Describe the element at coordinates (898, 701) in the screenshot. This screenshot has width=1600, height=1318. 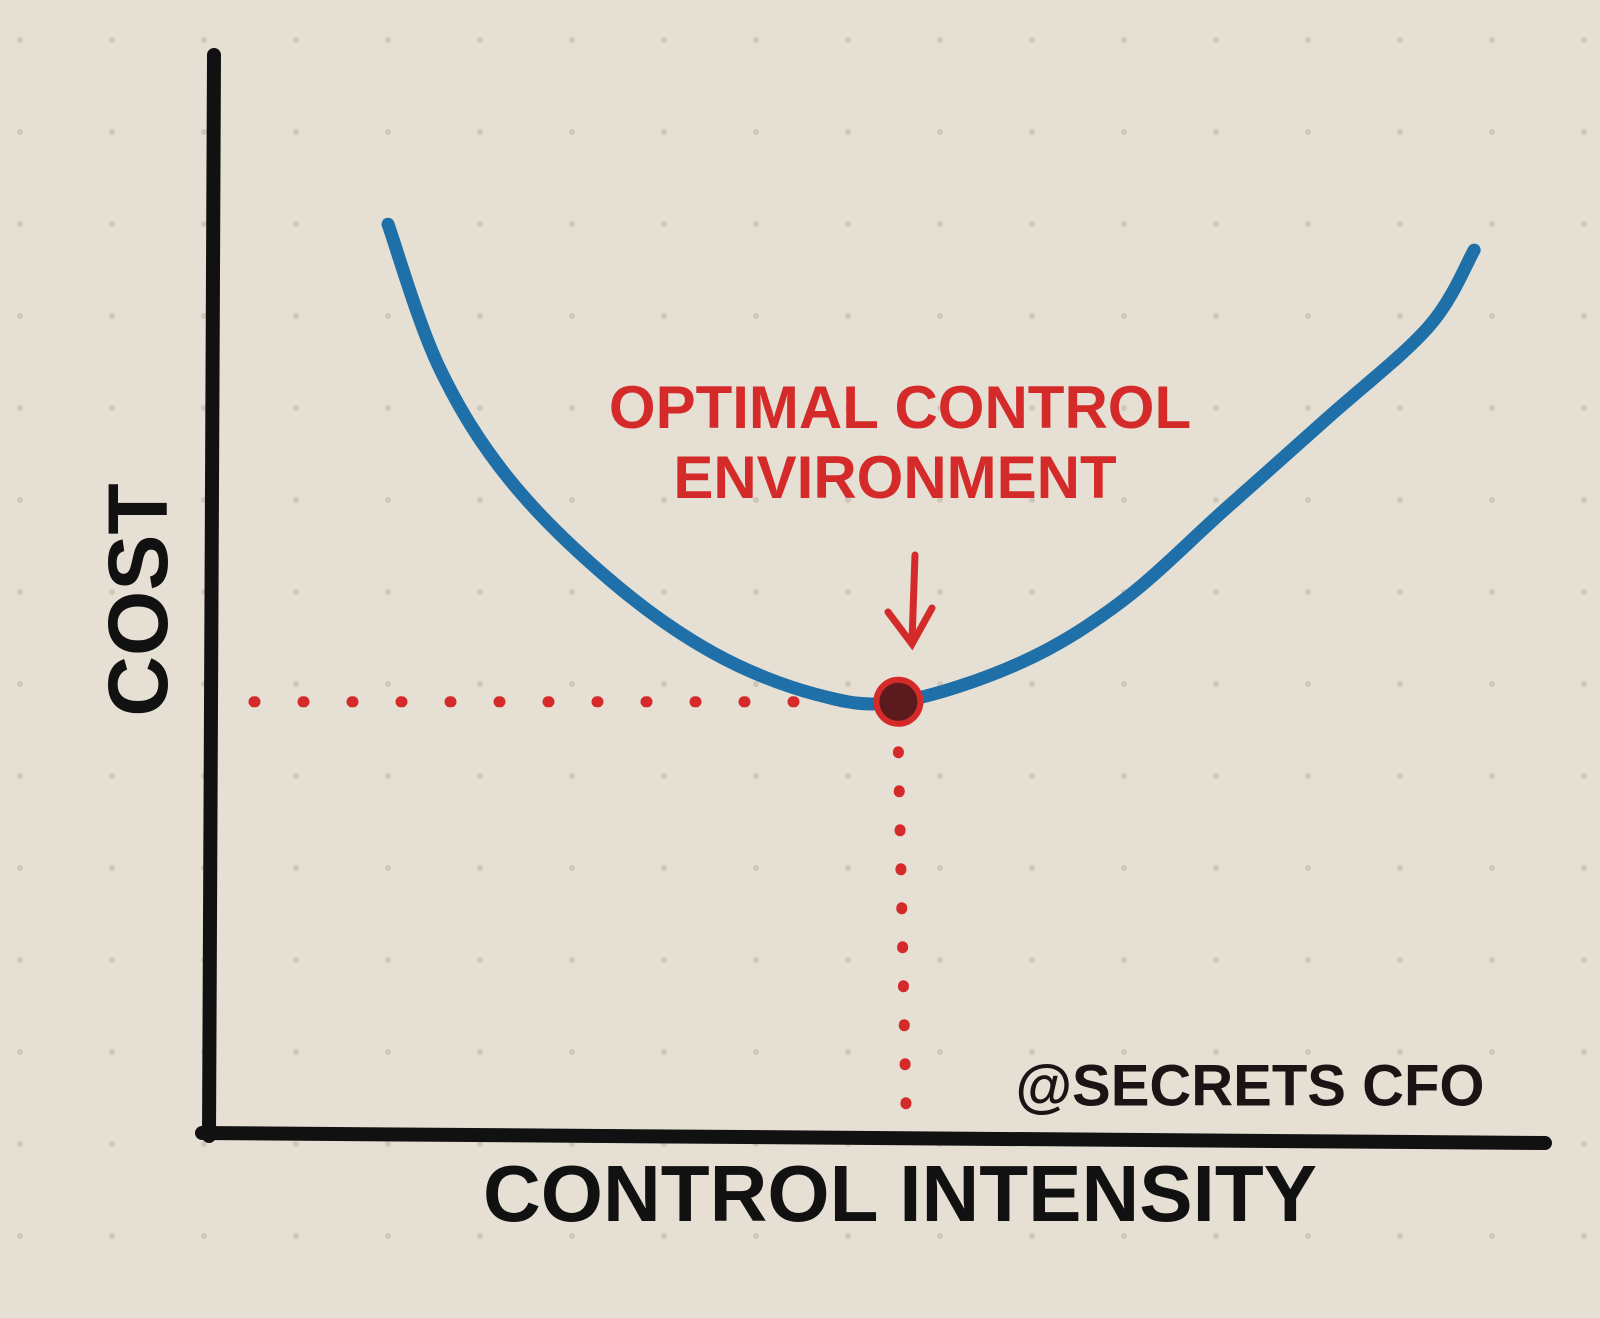
I see `optimum-point` at that location.